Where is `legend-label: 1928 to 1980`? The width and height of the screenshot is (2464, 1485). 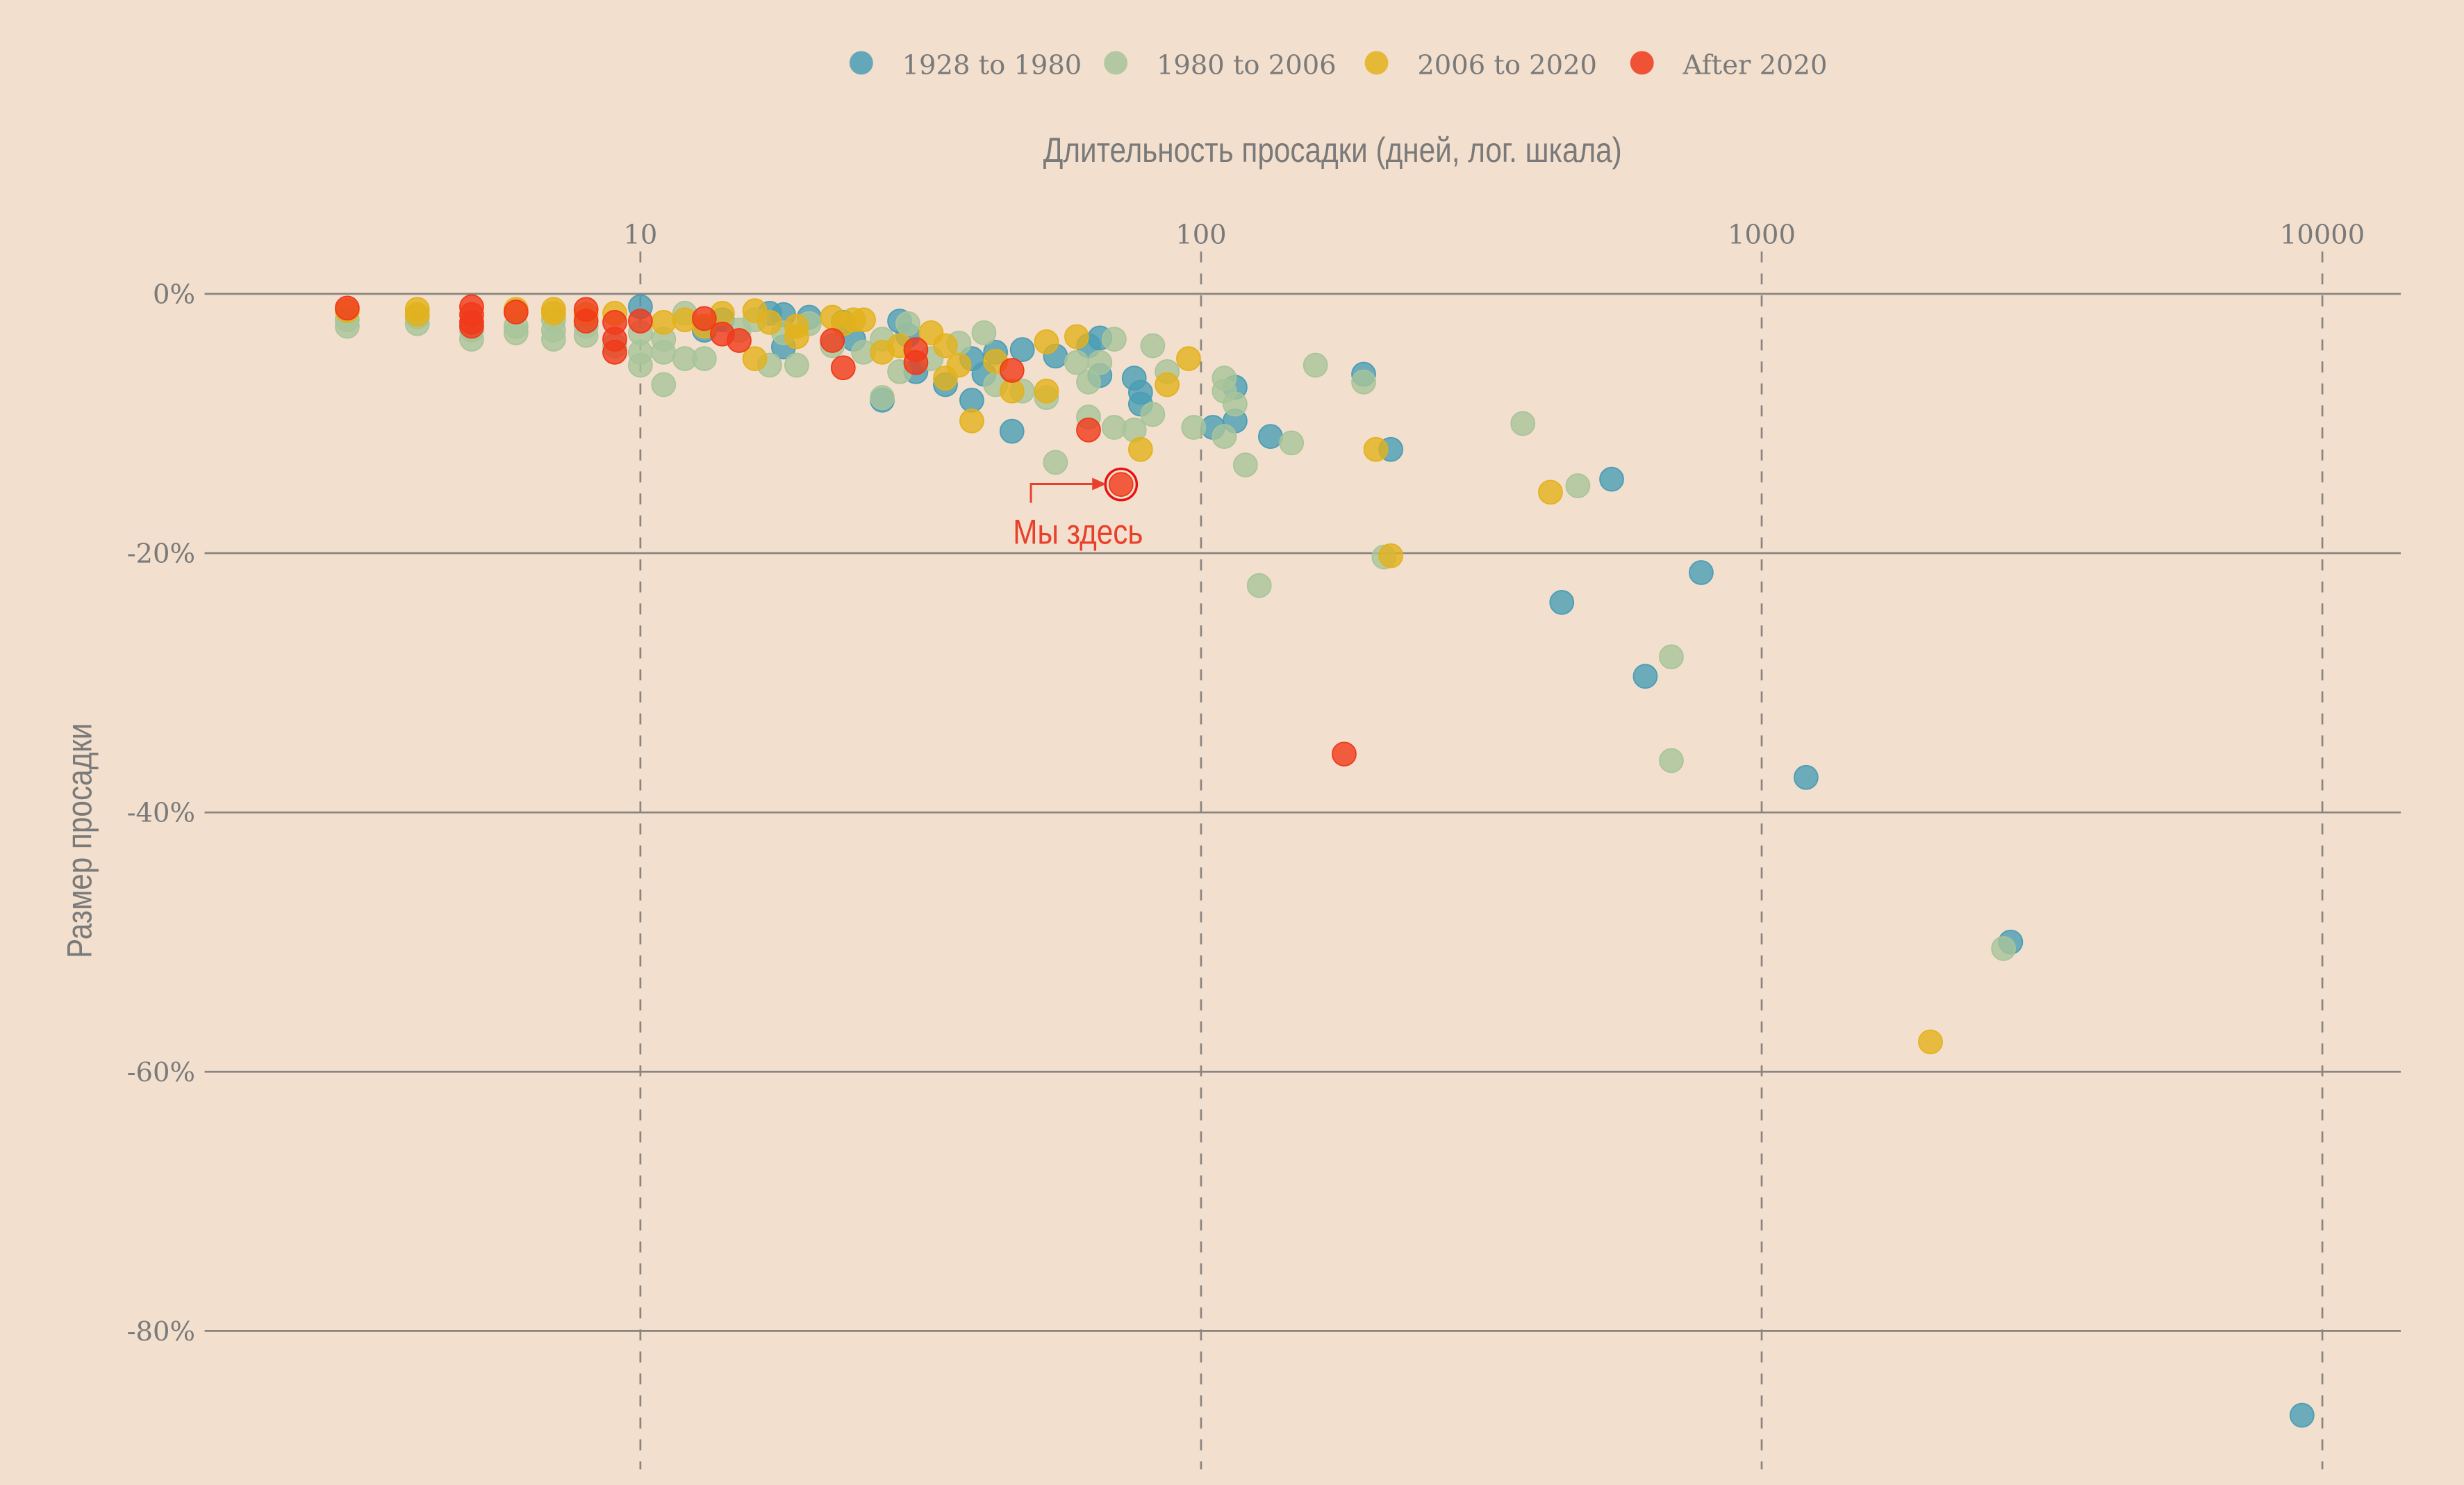 legend-label: 1928 to 1980 is located at coordinates (992, 65).